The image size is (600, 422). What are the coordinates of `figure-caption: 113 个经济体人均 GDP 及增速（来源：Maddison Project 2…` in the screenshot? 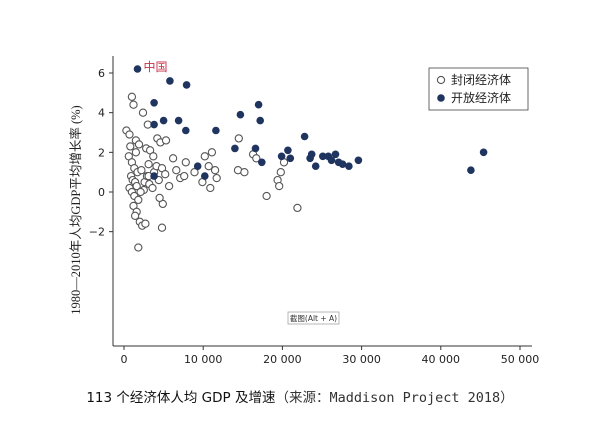 It's located at (300, 396).